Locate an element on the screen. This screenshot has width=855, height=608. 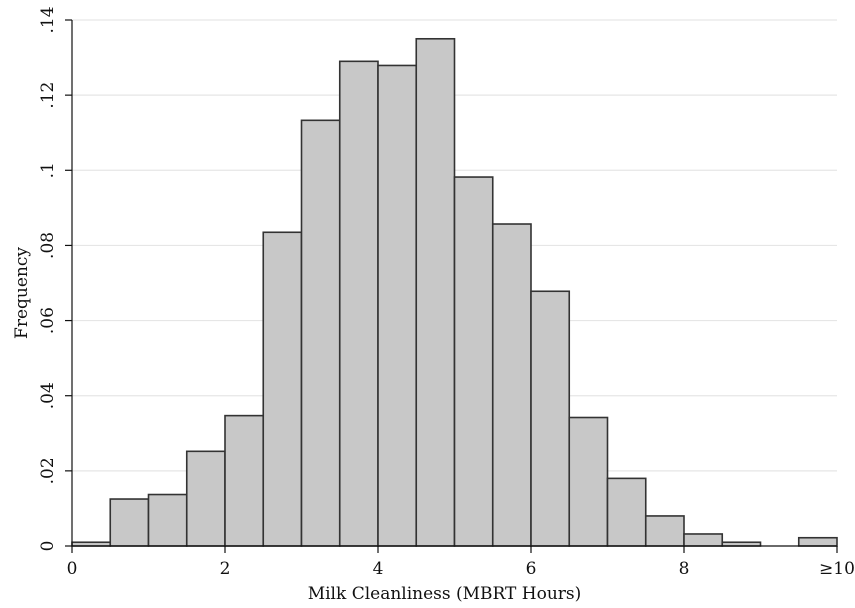
y-tick-label-0: 0 is located at coordinates (48, 546).